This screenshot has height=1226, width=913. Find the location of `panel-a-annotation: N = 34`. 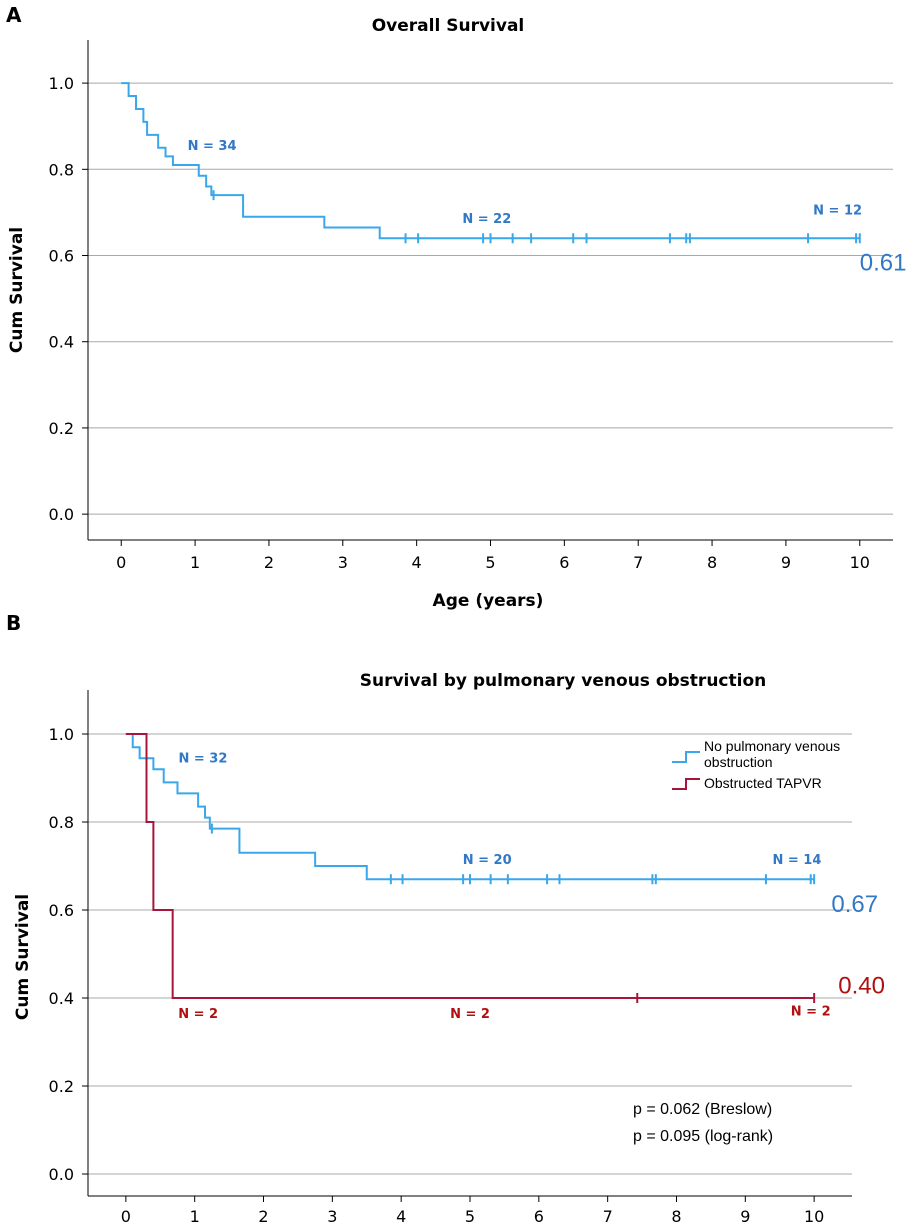

panel-a-annotation: N = 34 is located at coordinates (212, 146).